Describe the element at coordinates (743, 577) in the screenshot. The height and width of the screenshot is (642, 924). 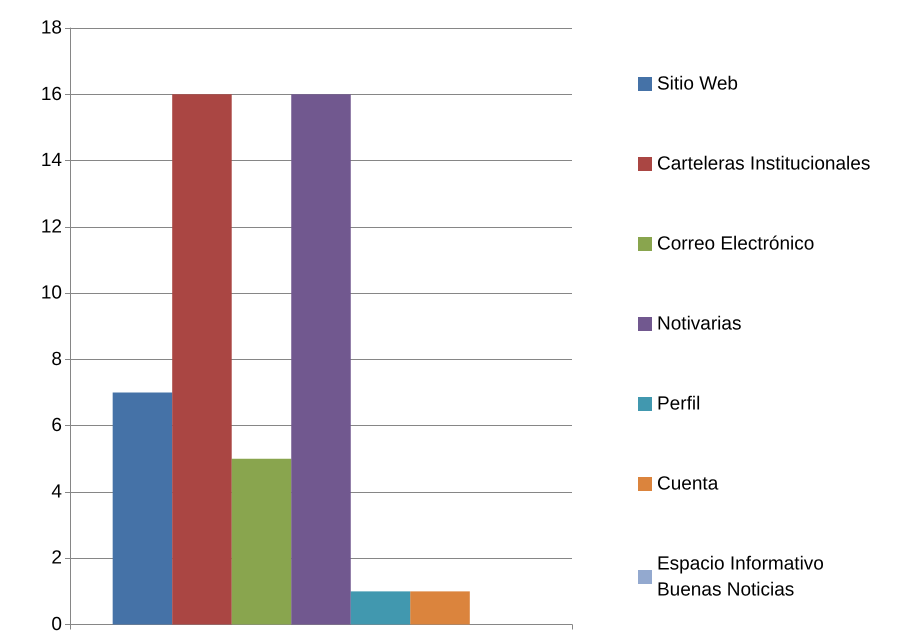
I see `legend-label: Espacio Informativo Buenas Noticias` at that location.